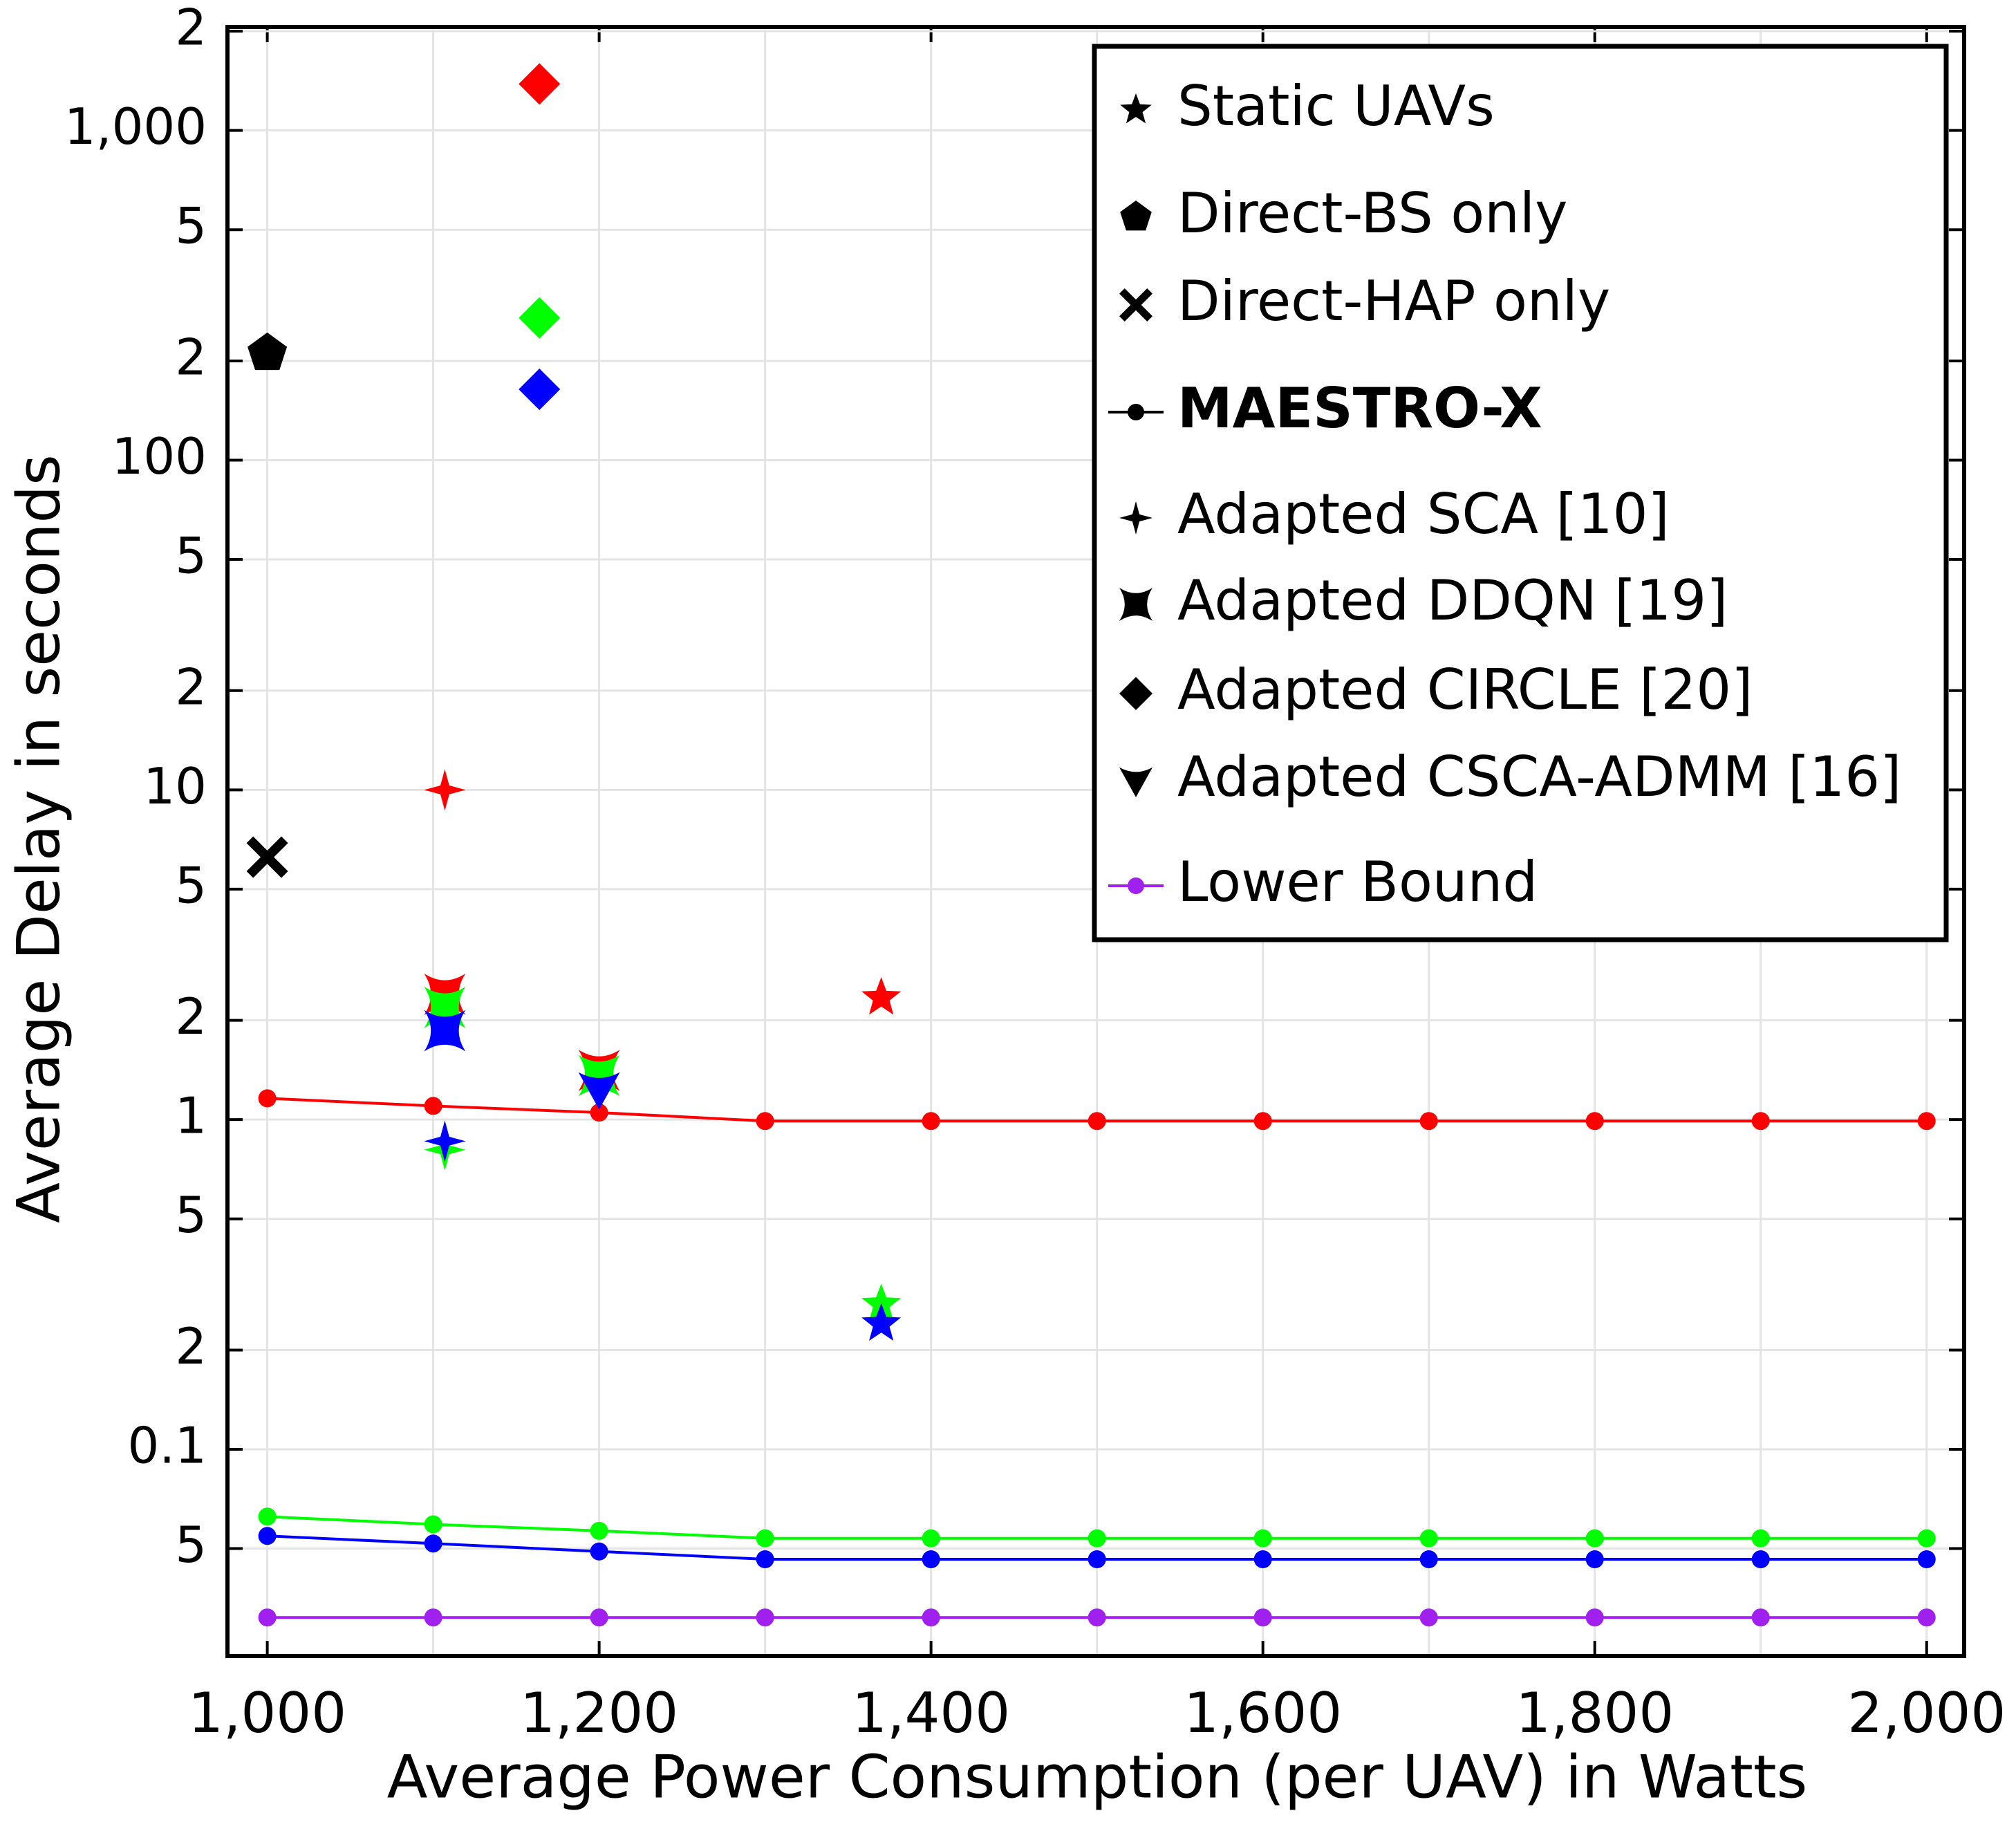 This screenshot has width=2016, height=1831. What do you see at coordinates (175, 786) in the screenshot?
I see `y-tick-label: 10` at bounding box center [175, 786].